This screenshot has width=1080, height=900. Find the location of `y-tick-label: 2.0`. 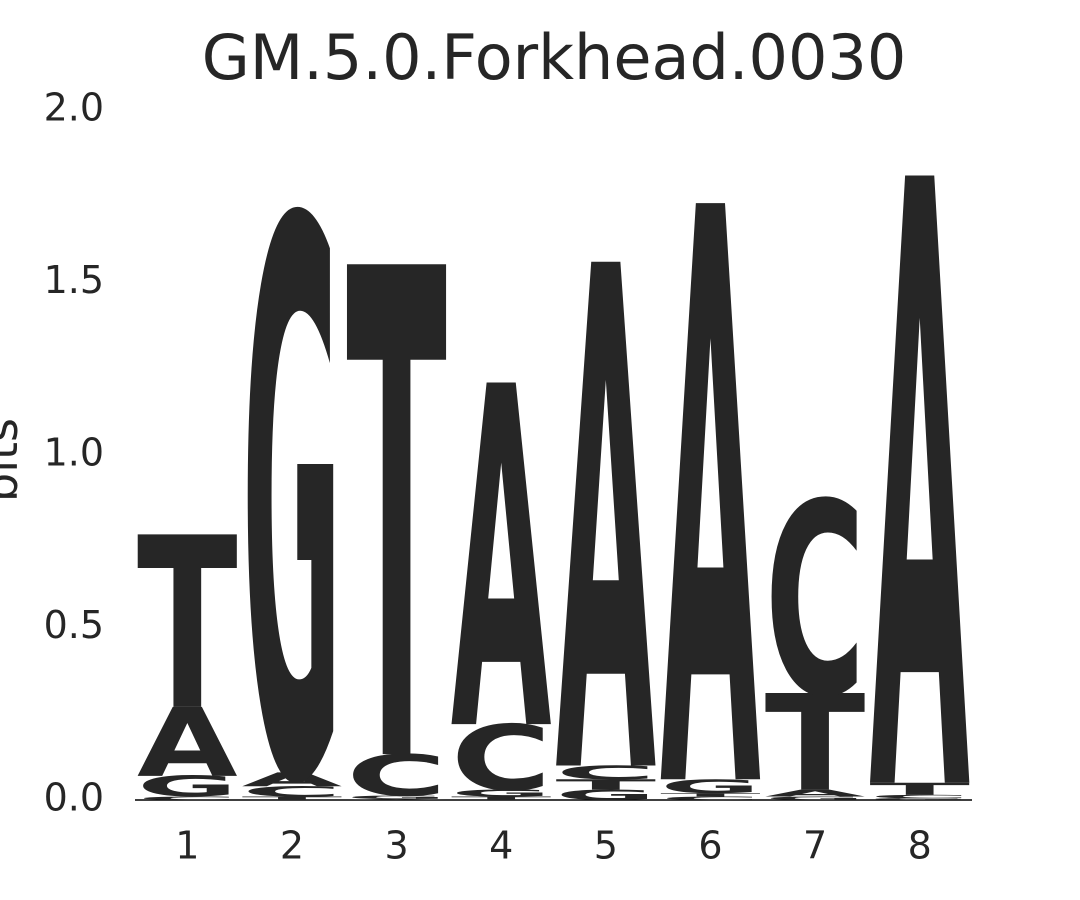

y-tick-label: 2.0 is located at coordinates (74, 108).